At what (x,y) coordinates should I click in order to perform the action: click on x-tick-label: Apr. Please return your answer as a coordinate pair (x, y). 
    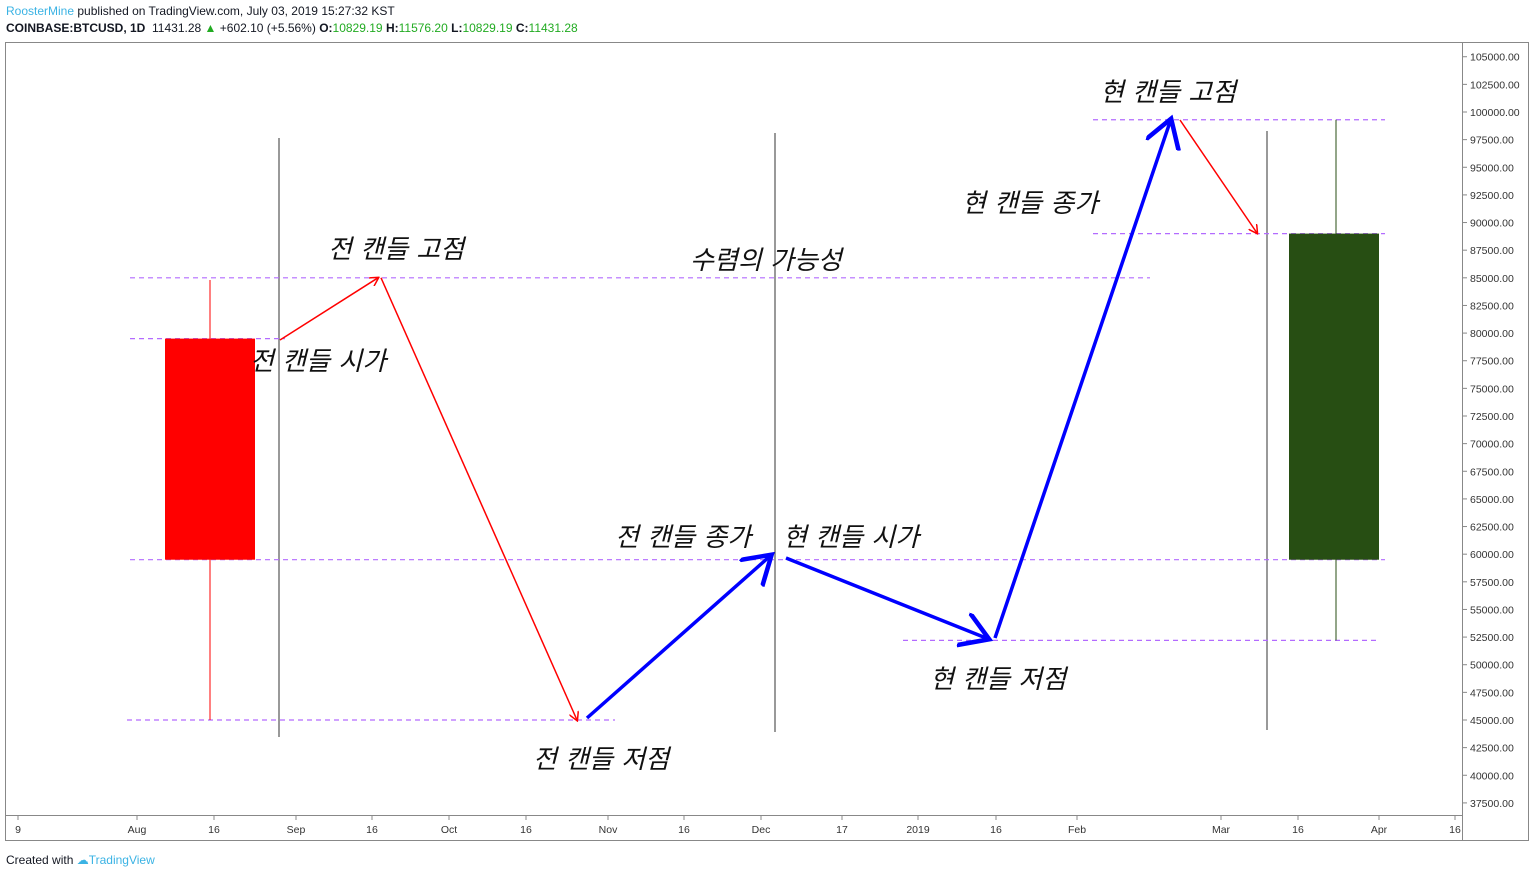
    Looking at the image, I should click on (1379, 830).